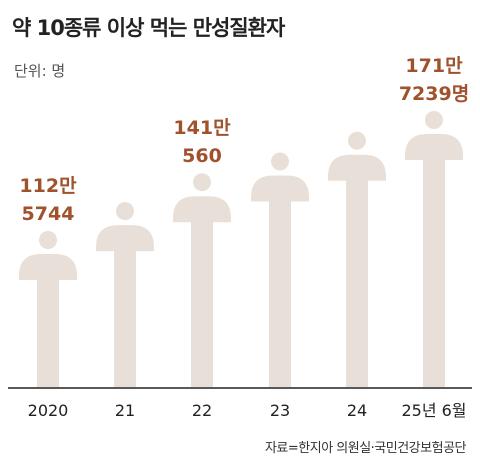  Describe the element at coordinates (434, 94) in the screenshot. I see `data-label: 7239명` at that location.